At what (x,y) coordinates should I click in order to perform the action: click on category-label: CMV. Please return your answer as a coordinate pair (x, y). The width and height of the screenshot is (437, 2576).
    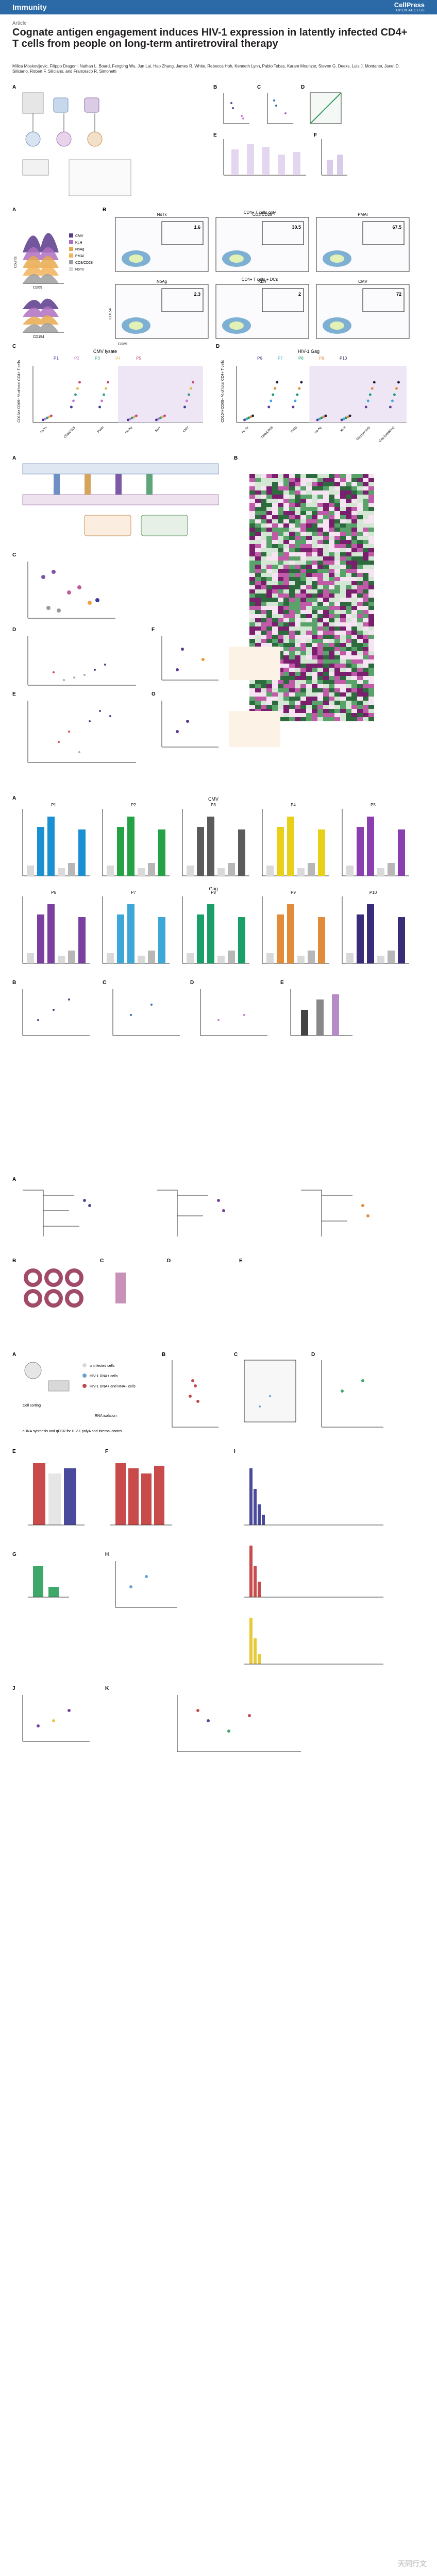
    Looking at the image, I should click on (186, 429).